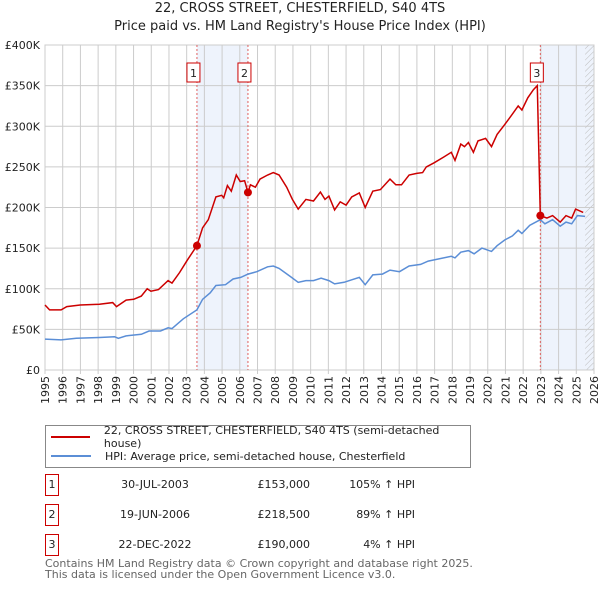 The image size is (600, 590). I want to click on transaction-price: £190,000, so click(284, 544).